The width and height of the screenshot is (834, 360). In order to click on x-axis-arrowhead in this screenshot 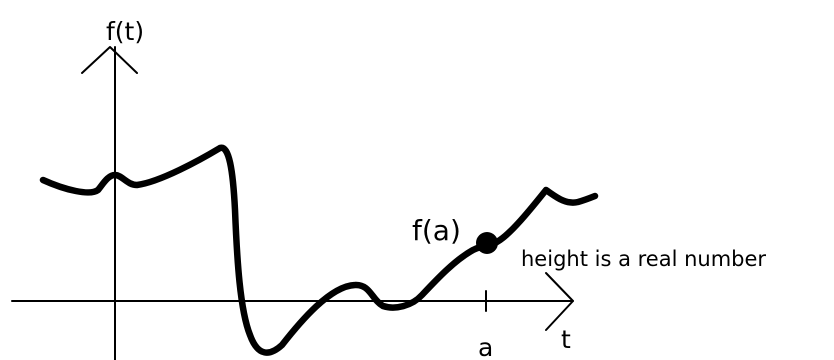, I will do `click(559, 301)`.